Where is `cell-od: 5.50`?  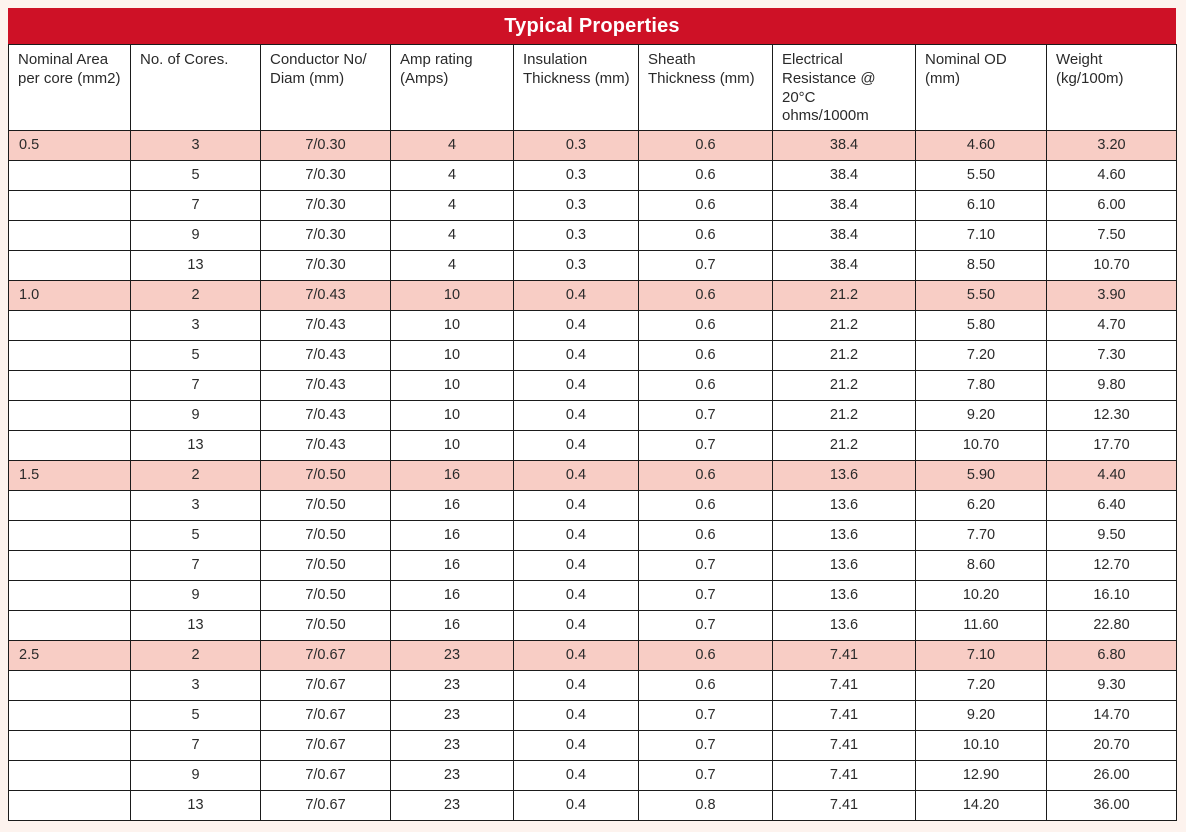 cell-od: 5.50 is located at coordinates (981, 175).